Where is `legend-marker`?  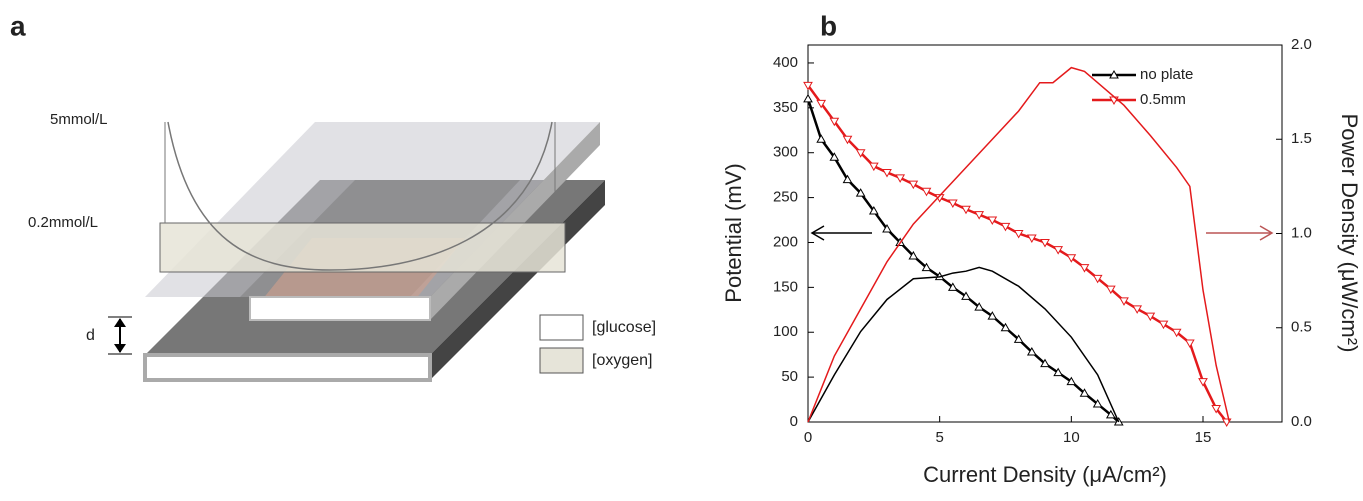 legend-marker is located at coordinates (1114, 74).